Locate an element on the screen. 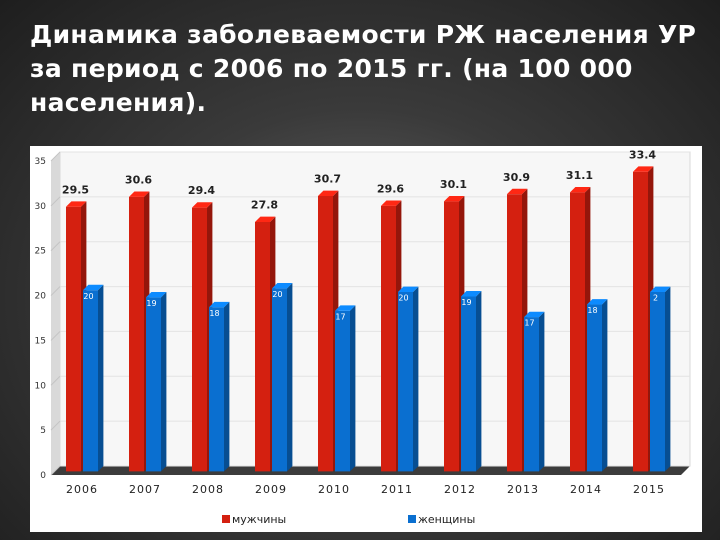 This screenshot has height=540, width=720. y-tick-label: 10 is located at coordinates (41, 386).